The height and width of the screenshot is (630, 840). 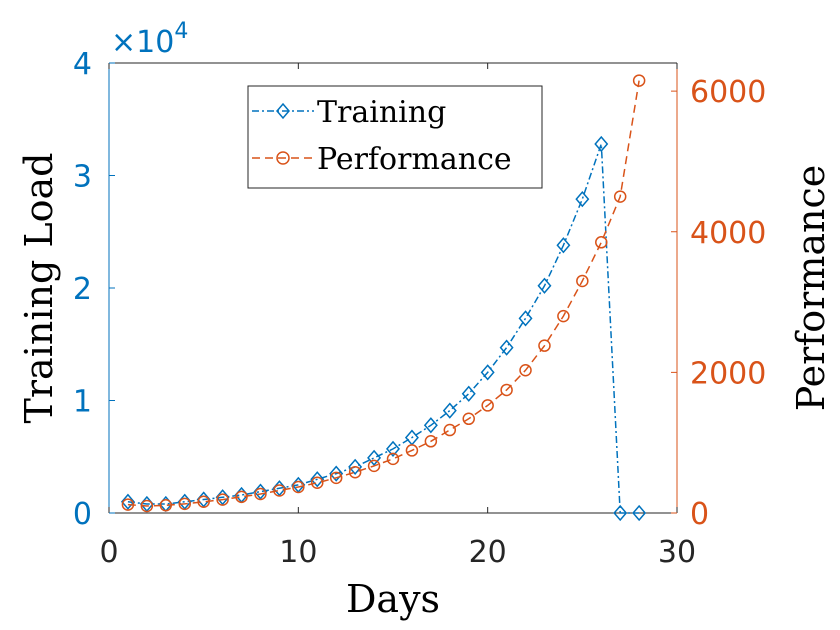 I want to click on left-tick-label: 4, so click(x=82, y=64).